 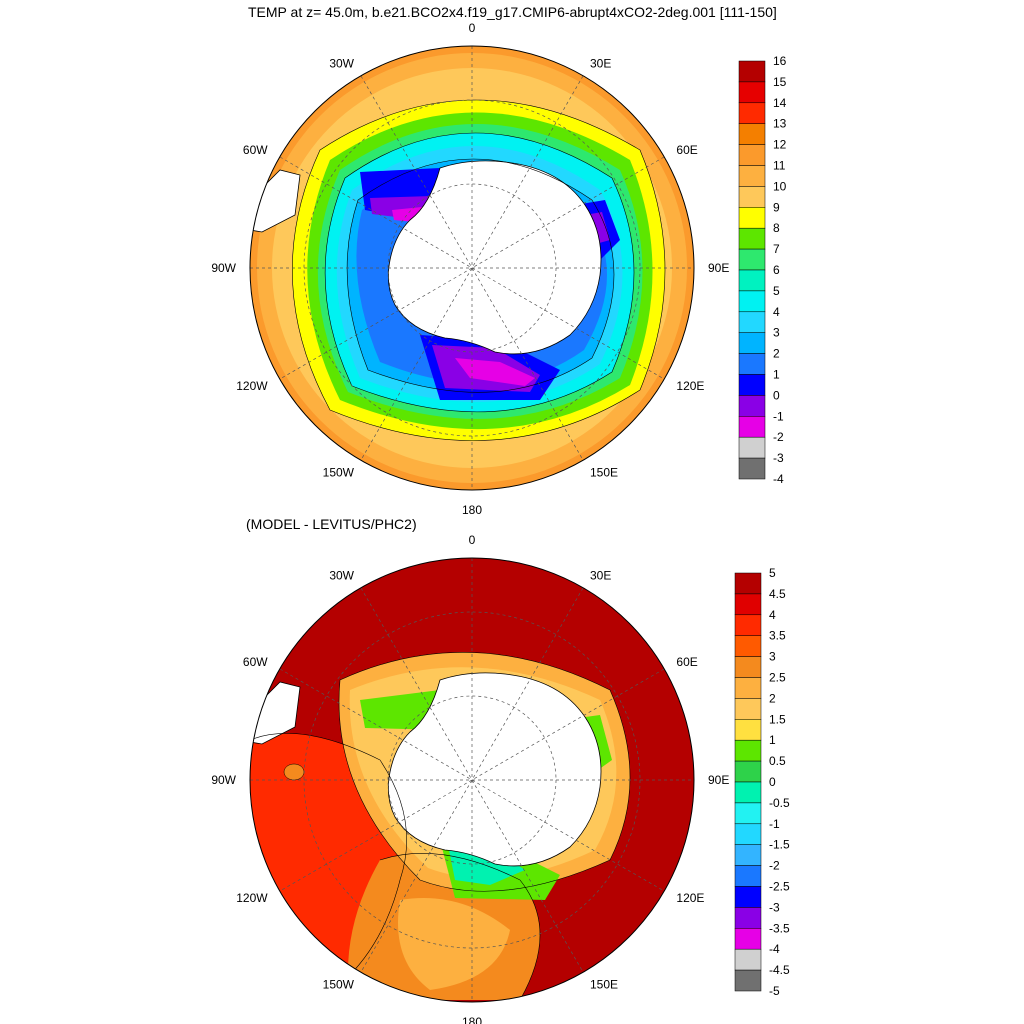 I want to click on longitude-label-bottom: 30E, so click(x=600, y=576).